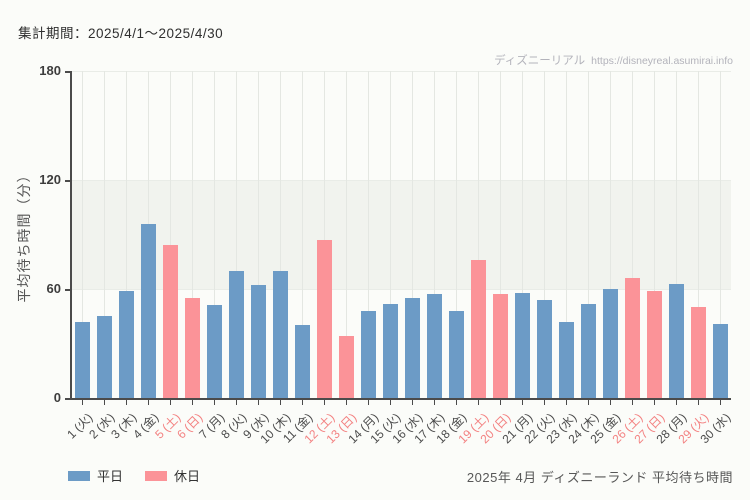 The height and width of the screenshot is (500, 750). What do you see at coordinates (50, 179) in the screenshot?
I see `y-tick-label-120: 120` at bounding box center [50, 179].